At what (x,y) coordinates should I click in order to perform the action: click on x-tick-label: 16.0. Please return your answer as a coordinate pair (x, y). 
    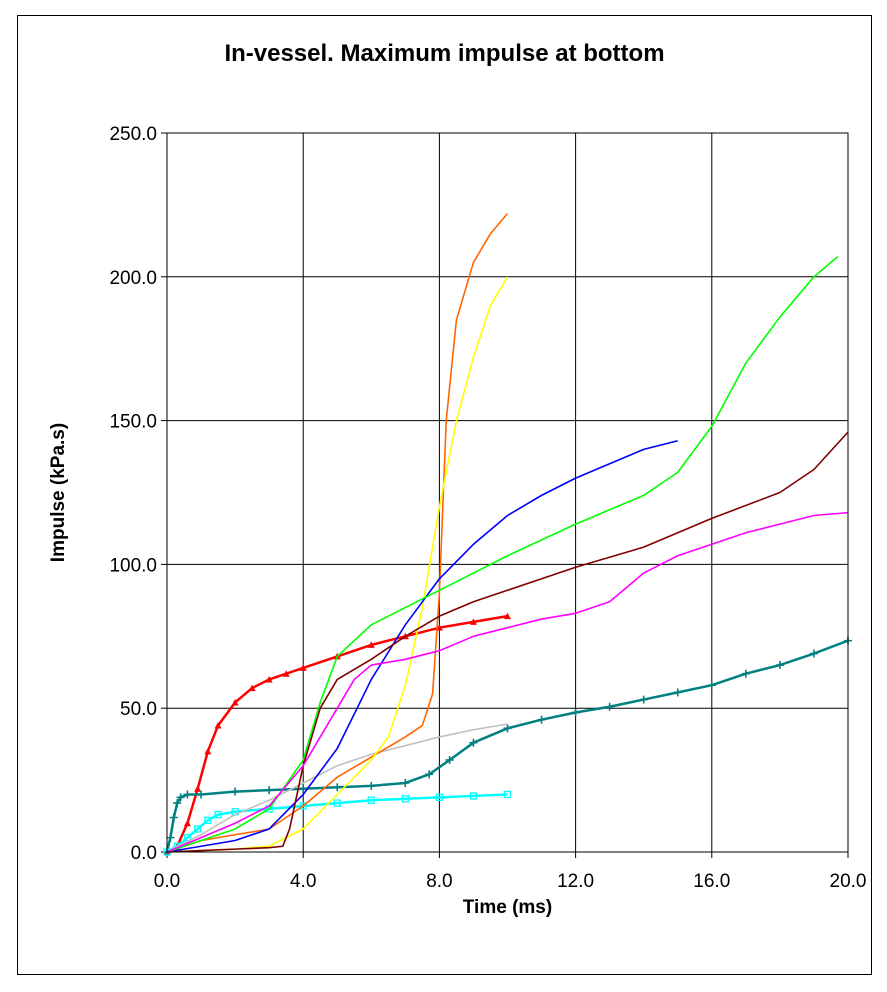
    Looking at the image, I should click on (711, 881).